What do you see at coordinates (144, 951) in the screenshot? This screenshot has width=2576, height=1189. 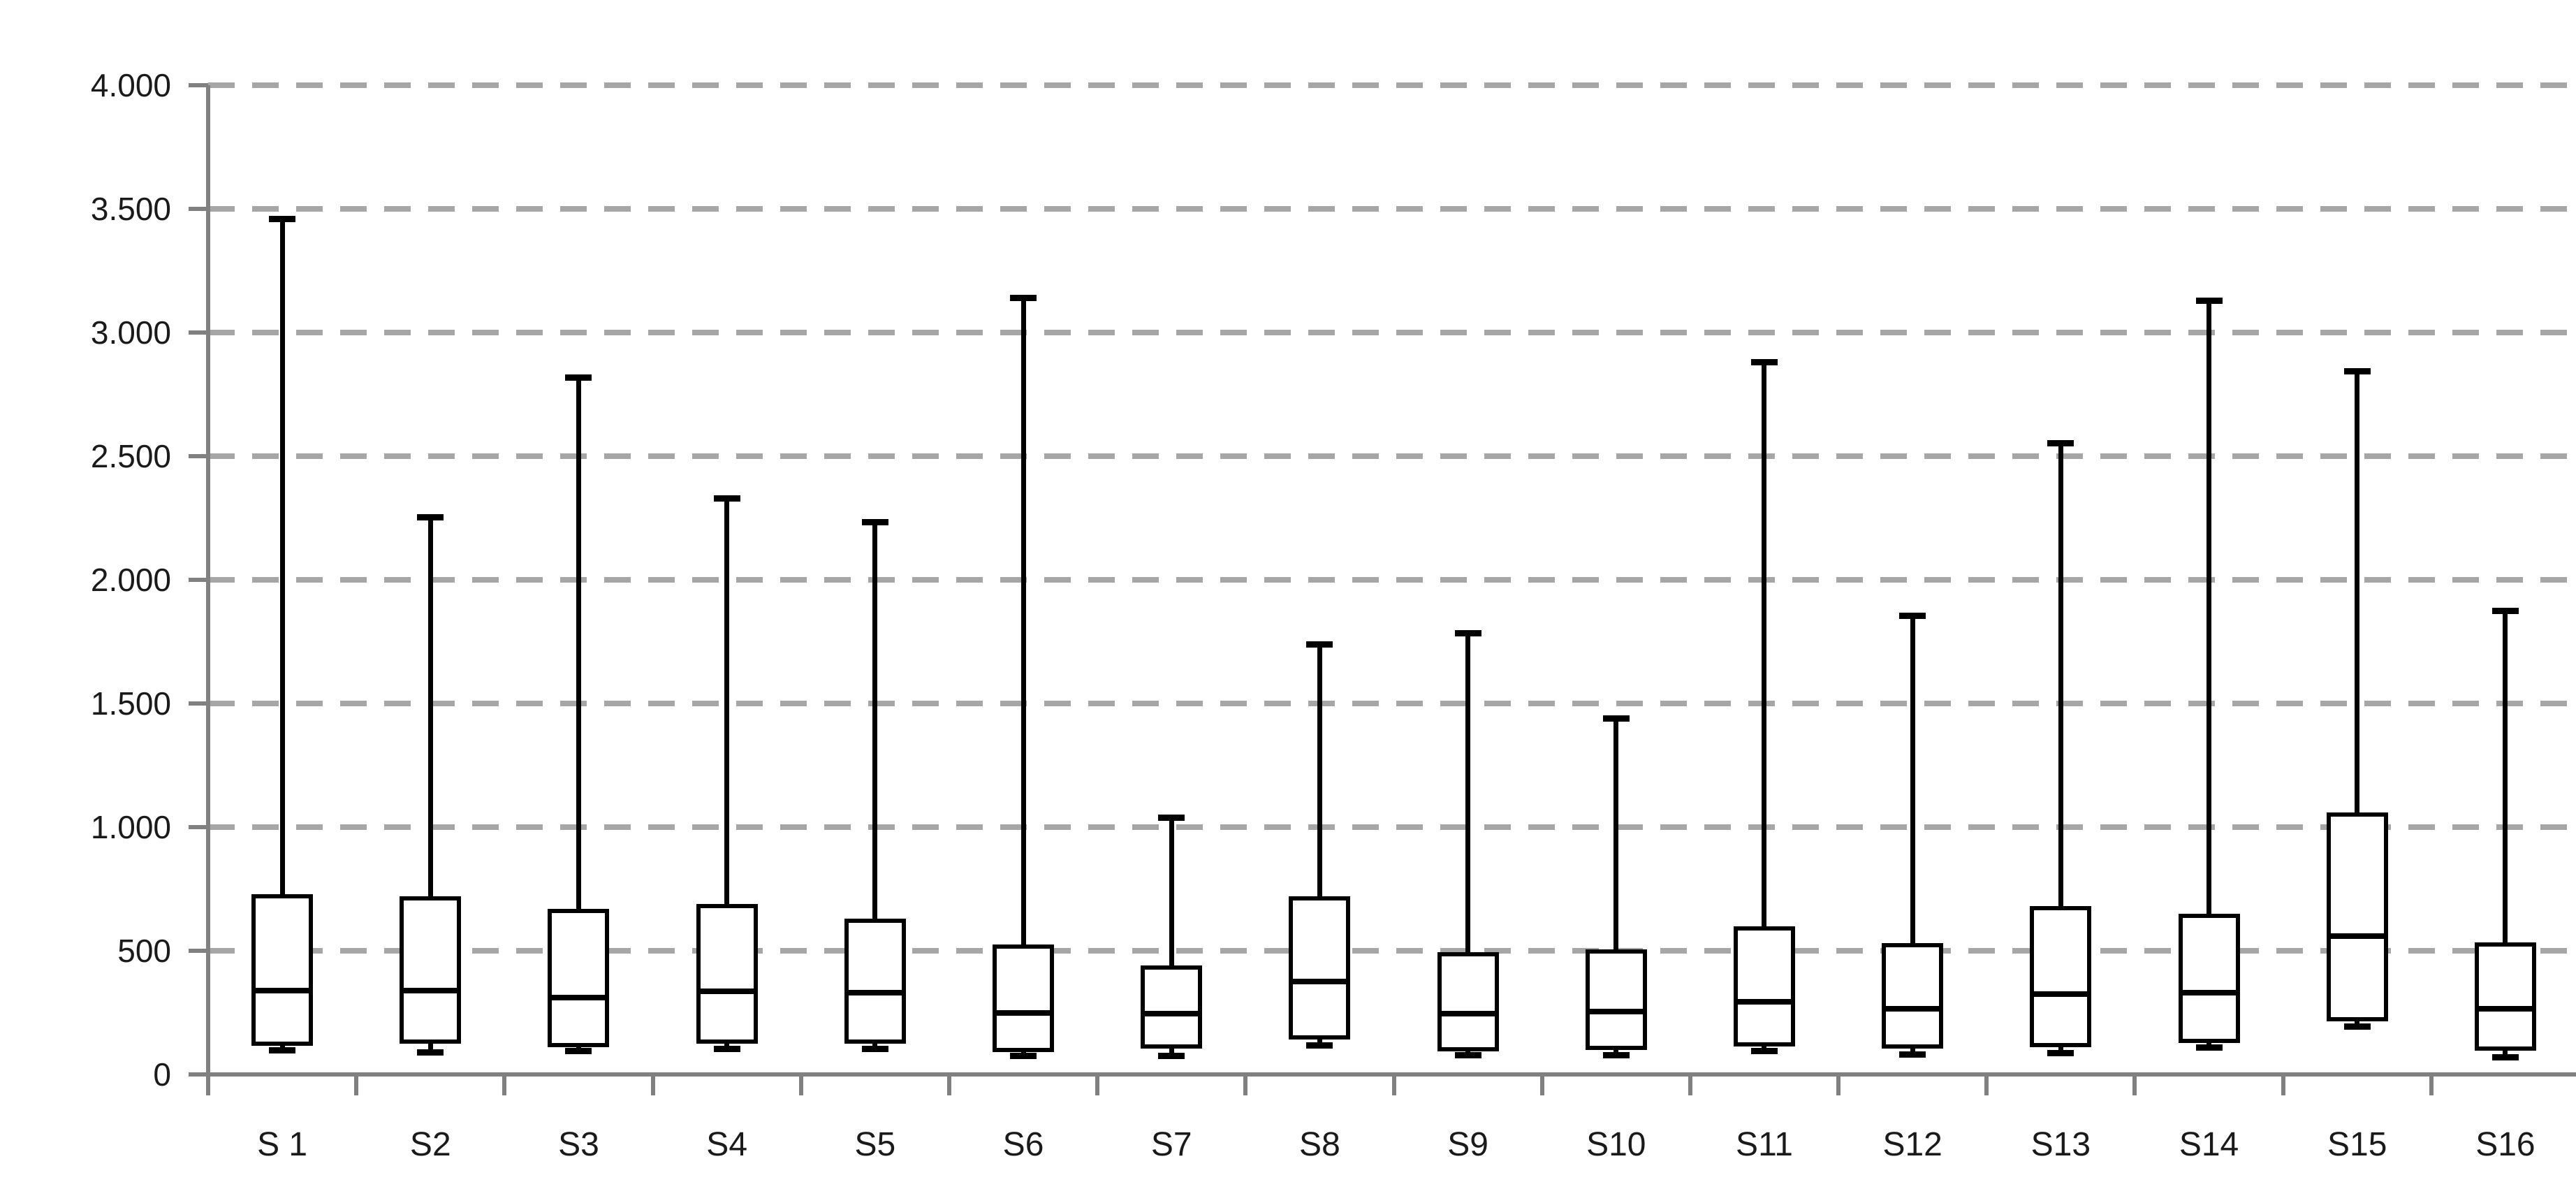 I see `y-axis-tick-label: 500` at bounding box center [144, 951].